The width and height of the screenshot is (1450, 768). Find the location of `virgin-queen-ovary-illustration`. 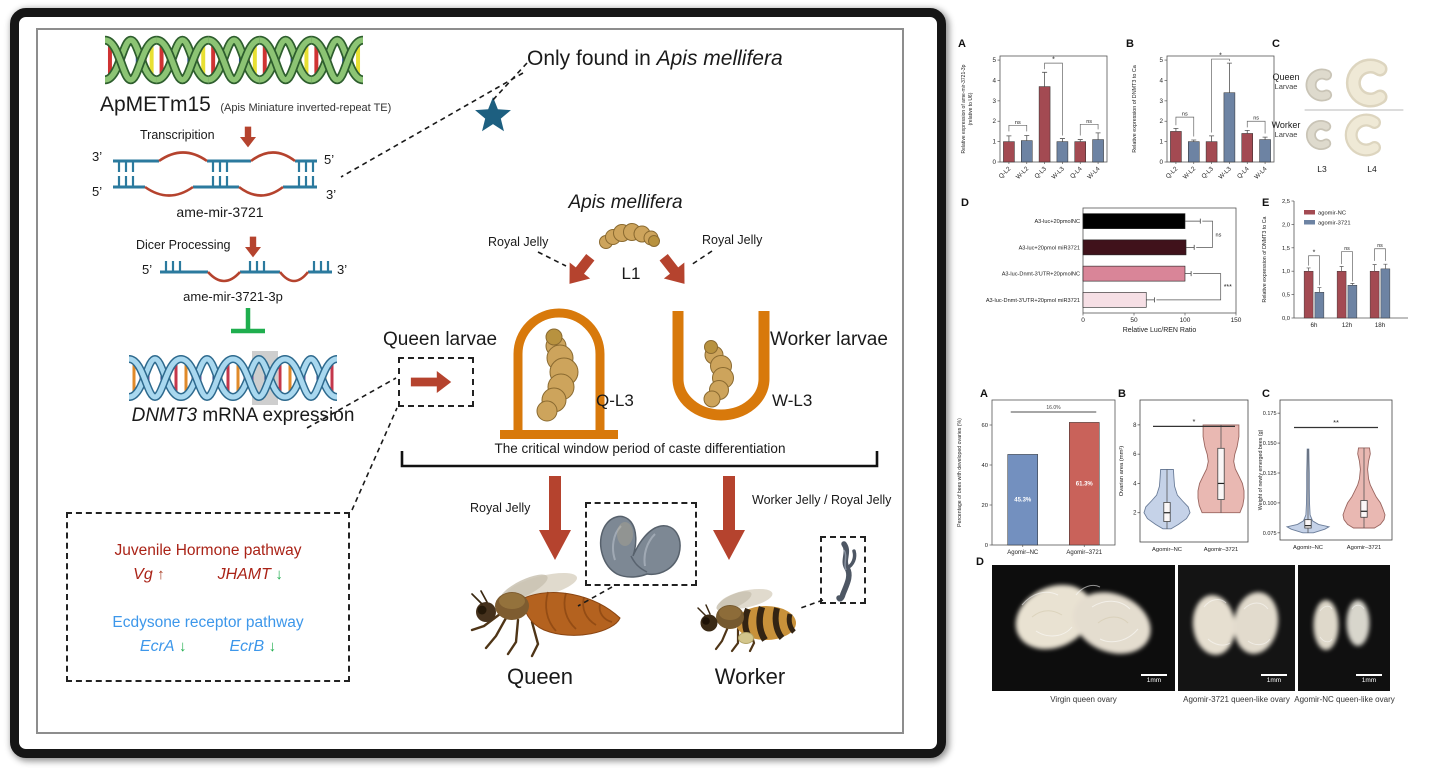

virgin-queen-ovary-illustration is located at coordinates (1083, 619).